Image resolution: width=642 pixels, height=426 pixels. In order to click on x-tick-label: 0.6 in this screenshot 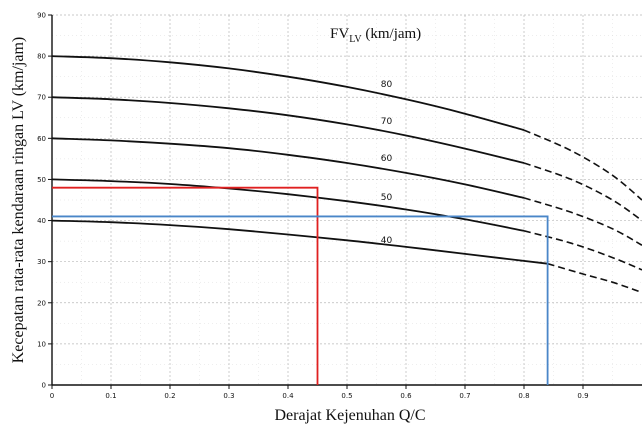, I will do `click(406, 396)`.